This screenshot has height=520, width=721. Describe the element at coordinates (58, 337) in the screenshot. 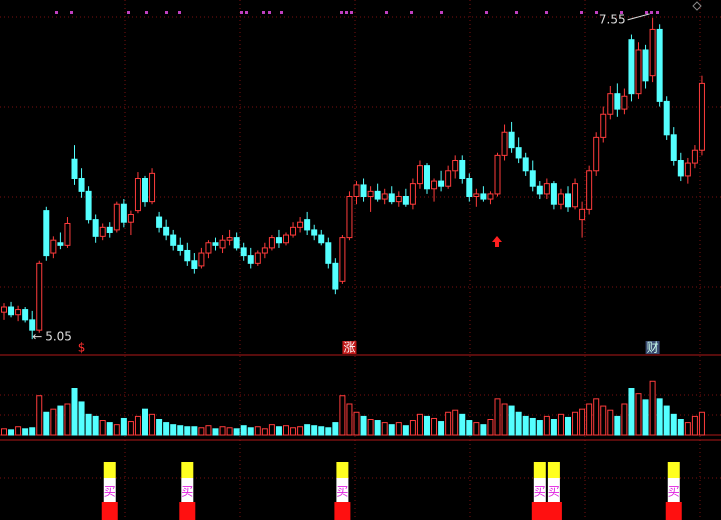

I see `low-label: 5.05` at that location.